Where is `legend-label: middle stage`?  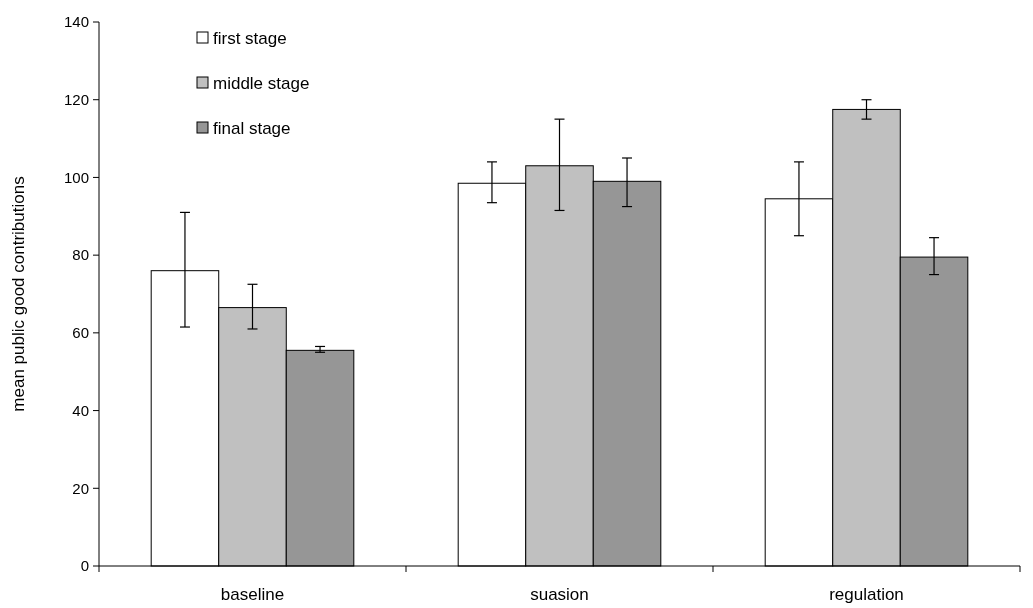
legend-label: middle stage is located at coordinates (261, 83).